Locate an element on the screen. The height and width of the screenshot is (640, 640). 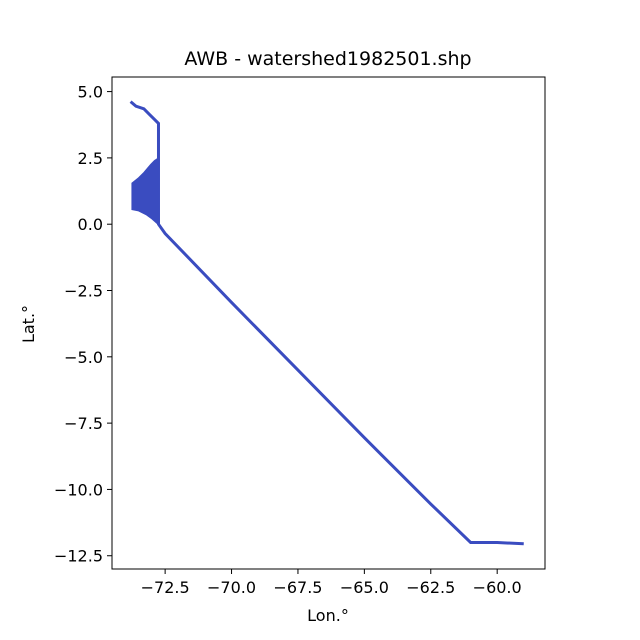
y-tick-label: −10.0 is located at coordinates (78, 489).